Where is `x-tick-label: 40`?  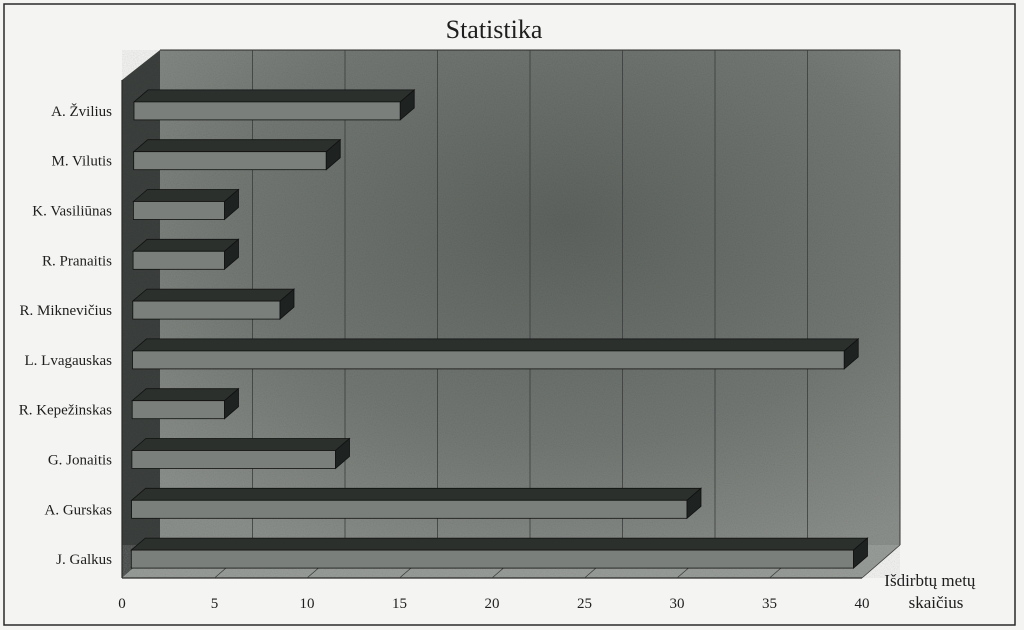 x-tick-label: 40 is located at coordinates (862, 604).